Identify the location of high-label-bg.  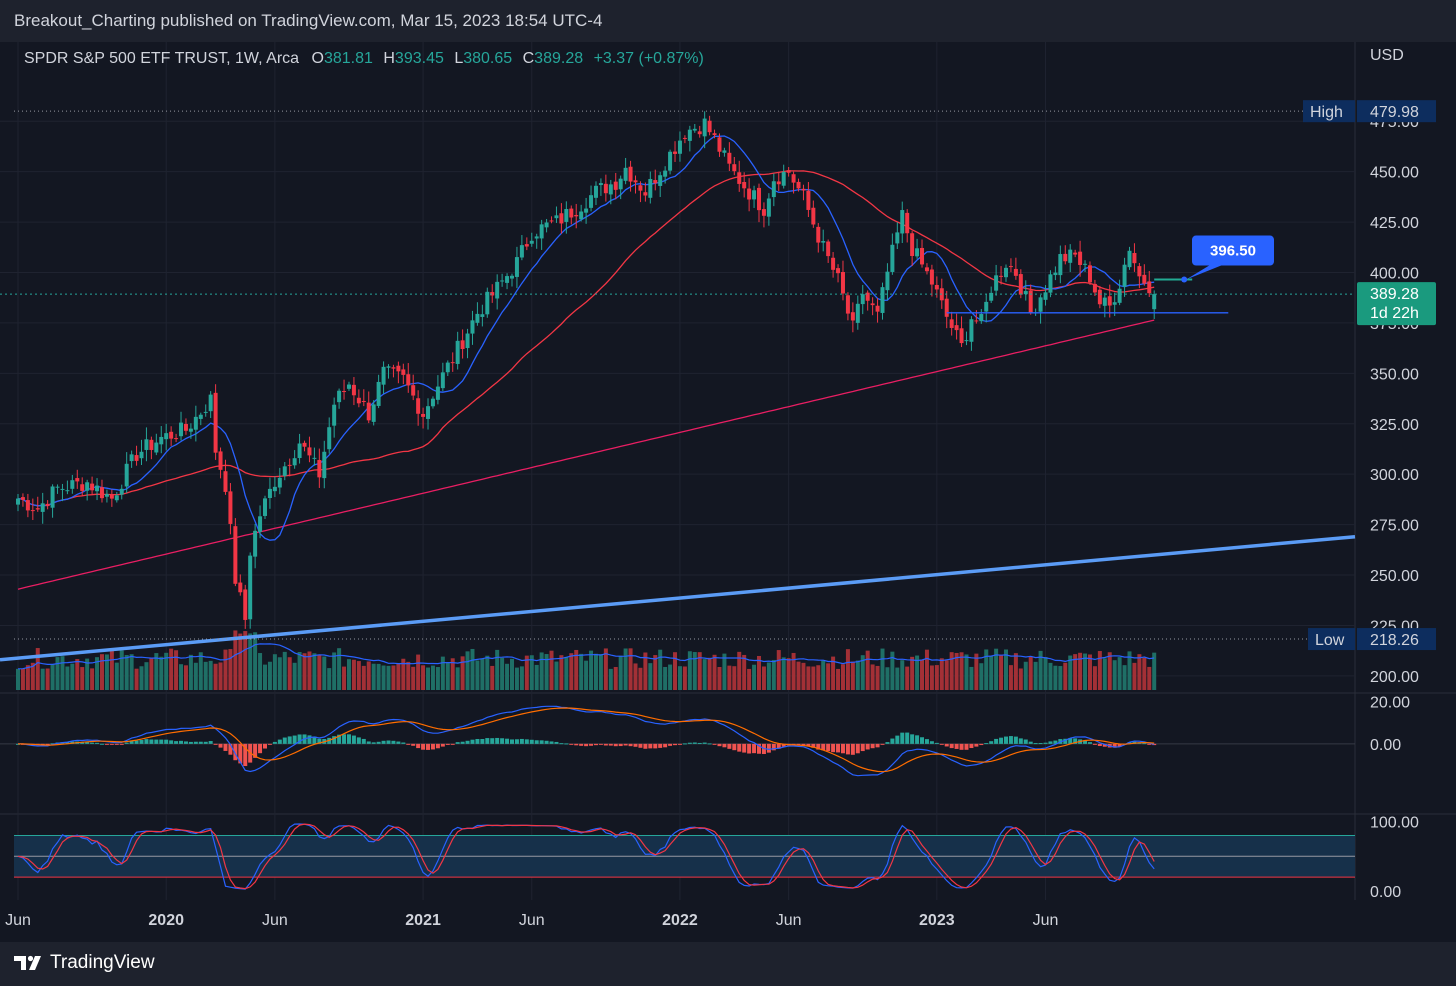
(1329, 111).